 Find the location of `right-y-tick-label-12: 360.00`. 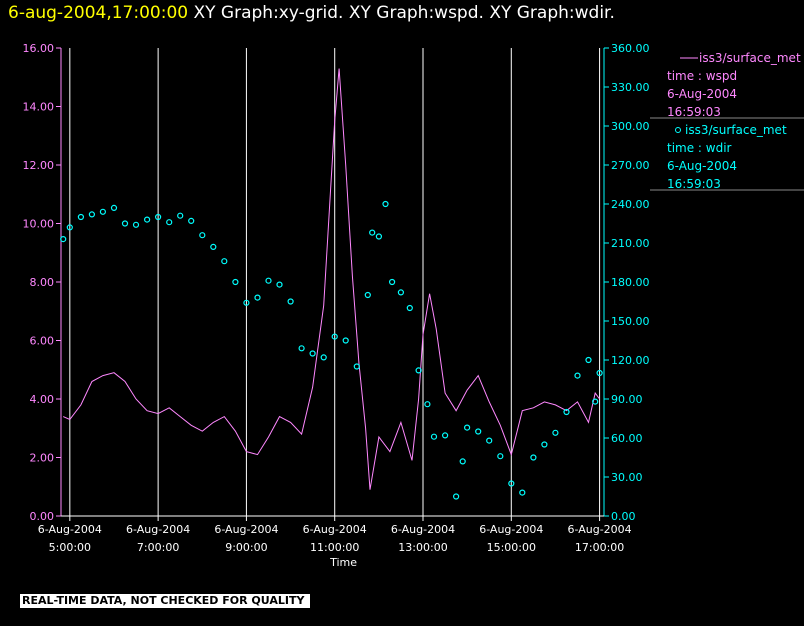

right-y-tick-label-12: 360.00 is located at coordinates (630, 48).